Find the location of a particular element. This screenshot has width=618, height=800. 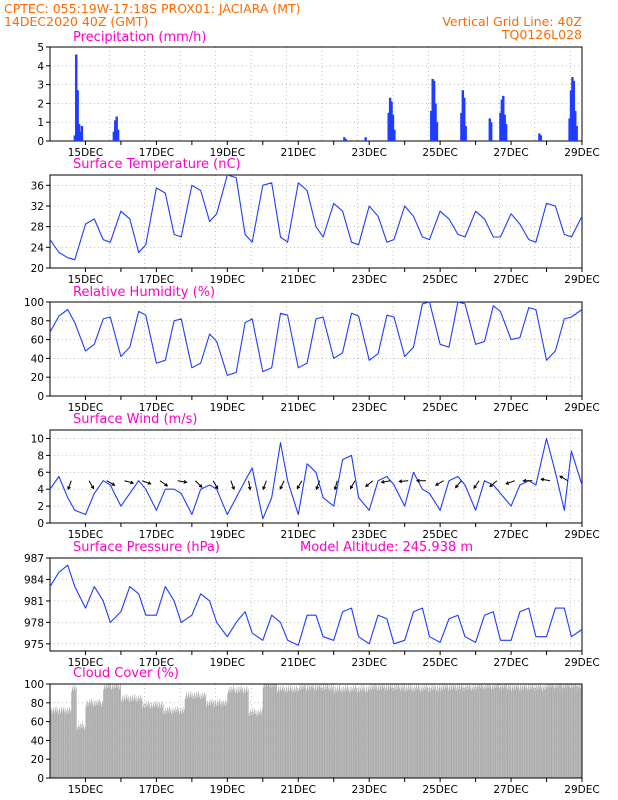

x-tick-label: 27DEC is located at coordinates (510, 153).